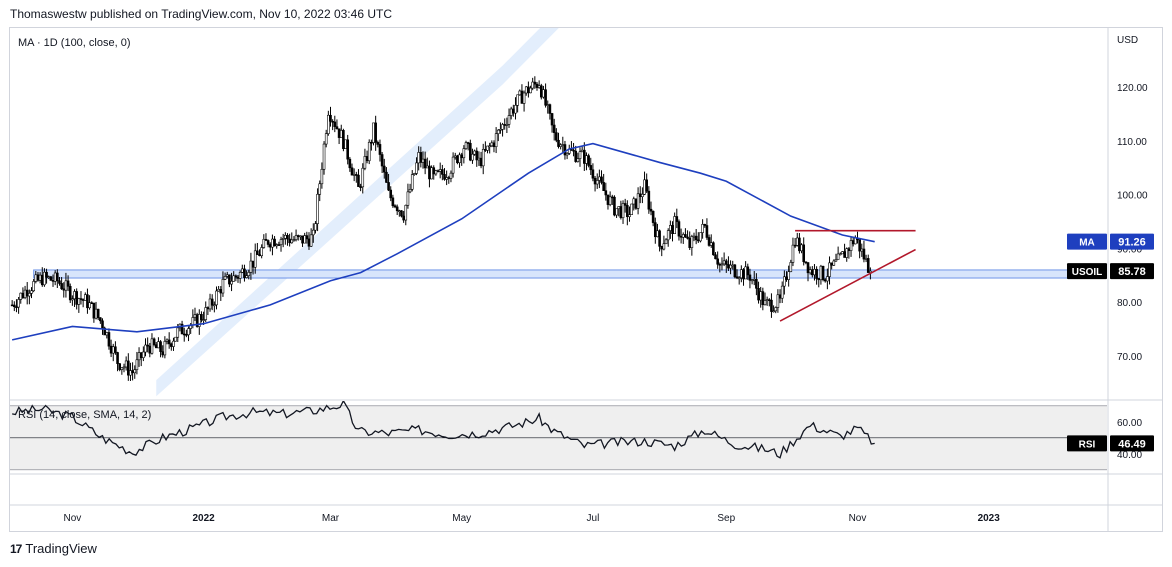  What do you see at coordinates (1132, 88) in the screenshot?
I see `price-tick-label: 120.00` at bounding box center [1132, 88].